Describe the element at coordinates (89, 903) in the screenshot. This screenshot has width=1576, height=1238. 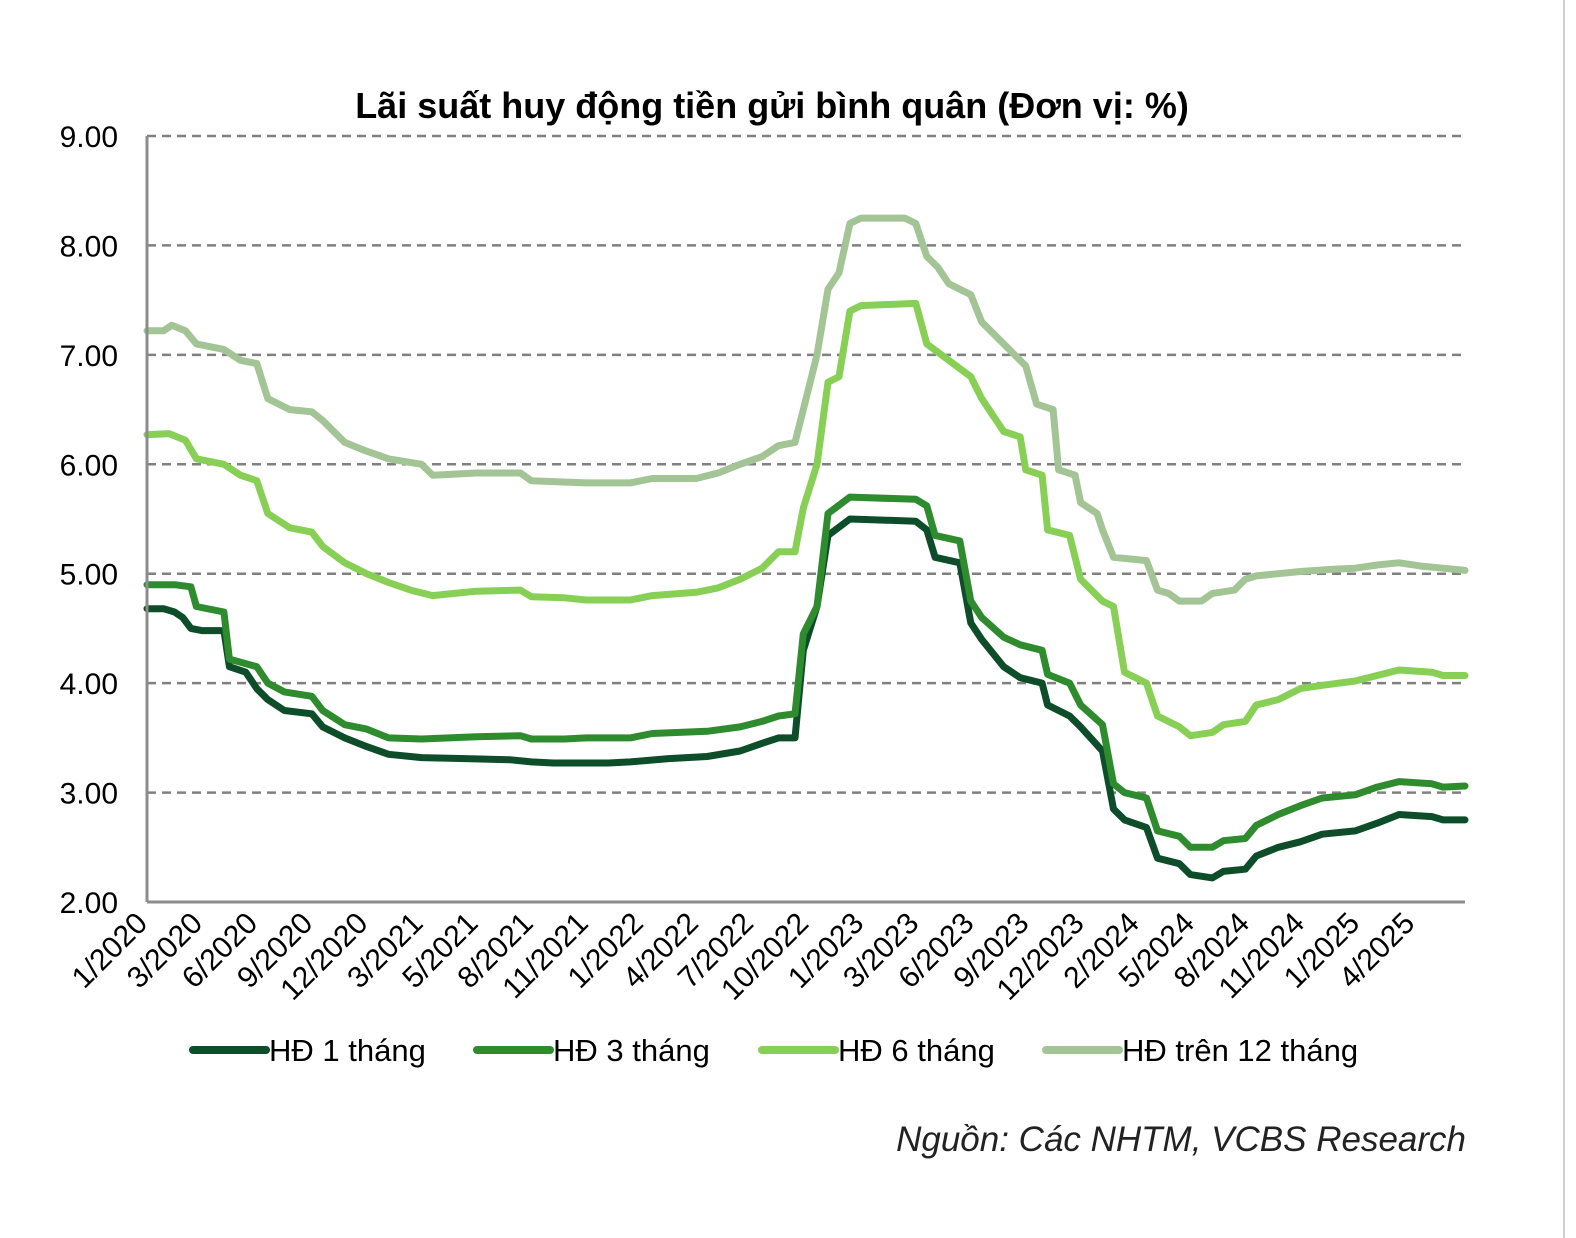
I see `y-tick-label: 2.00` at that location.